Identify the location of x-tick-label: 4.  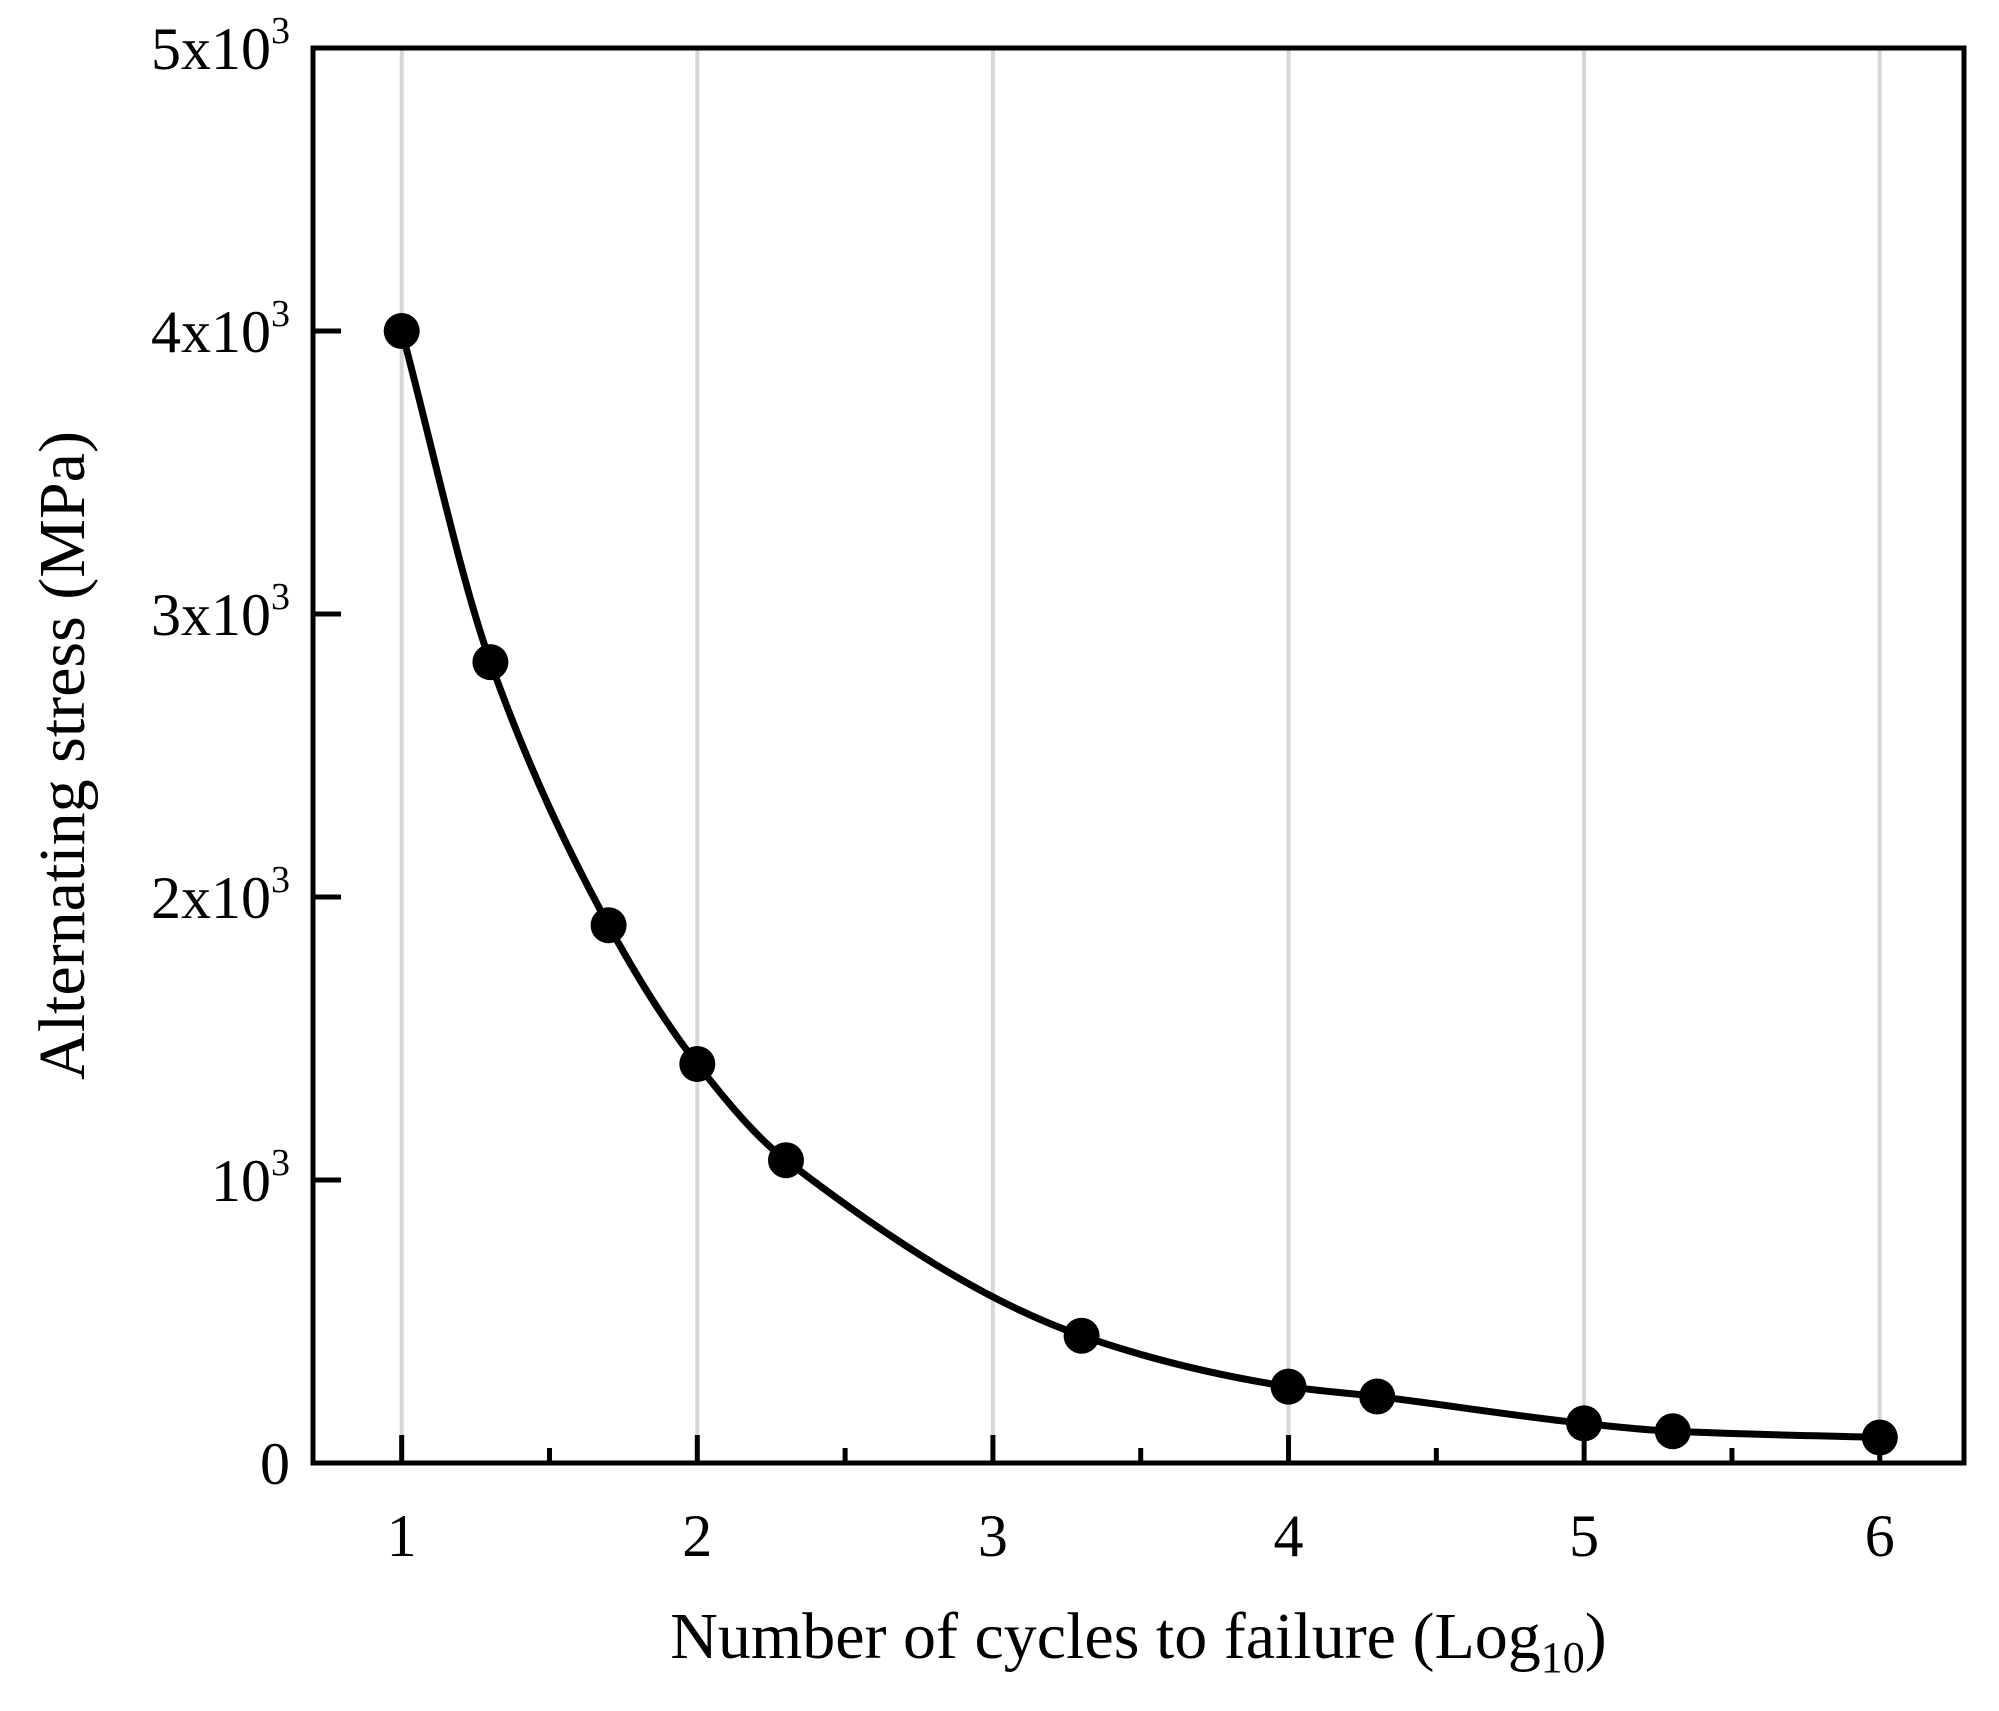
(1289, 1536).